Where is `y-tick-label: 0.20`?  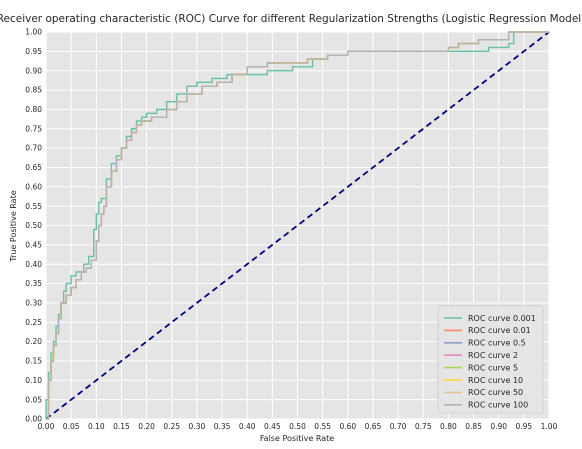
y-tick-label: 0.20 is located at coordinates (33, 341).